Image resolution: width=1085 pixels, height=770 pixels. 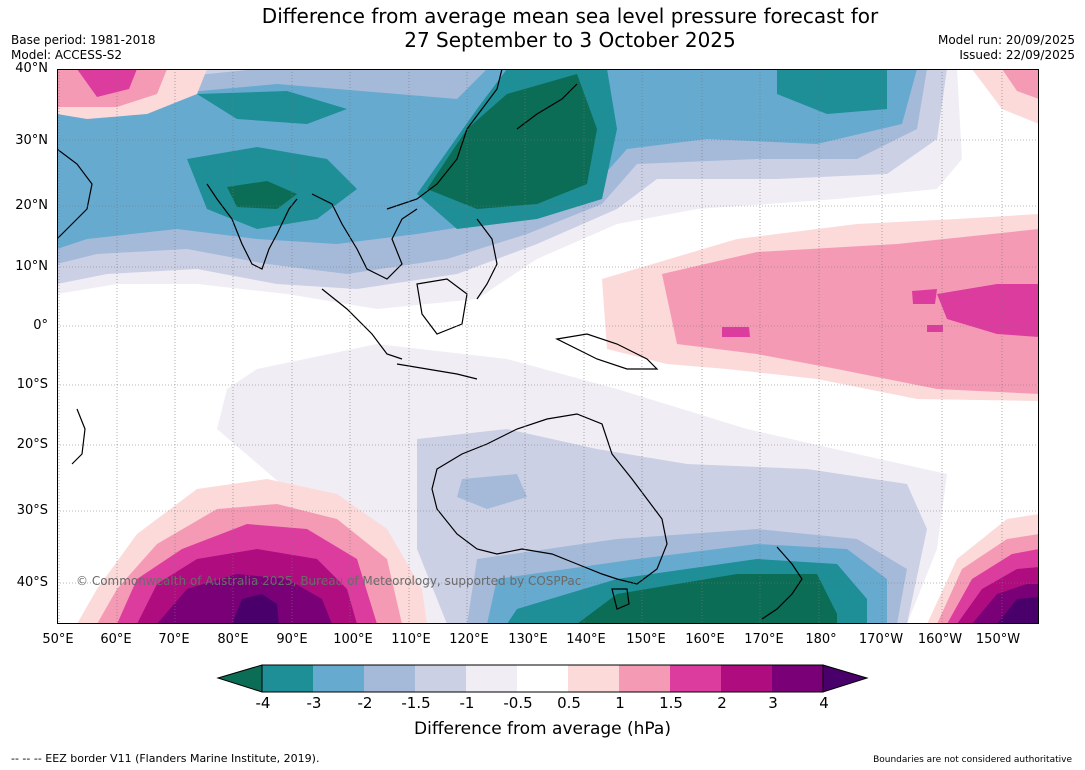 I want to click on colorbar-tick: -1, so click(x=467, y=703).